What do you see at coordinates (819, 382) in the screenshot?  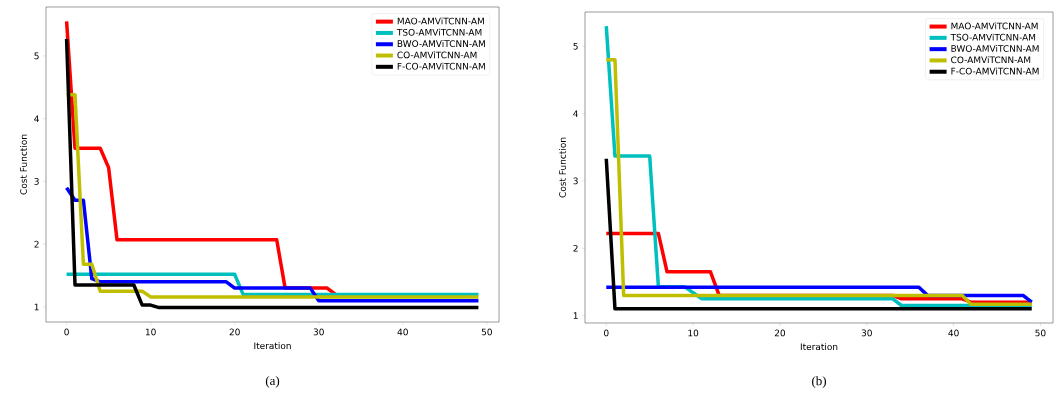 I see `text: (b)` at bounding box center [819, 382].